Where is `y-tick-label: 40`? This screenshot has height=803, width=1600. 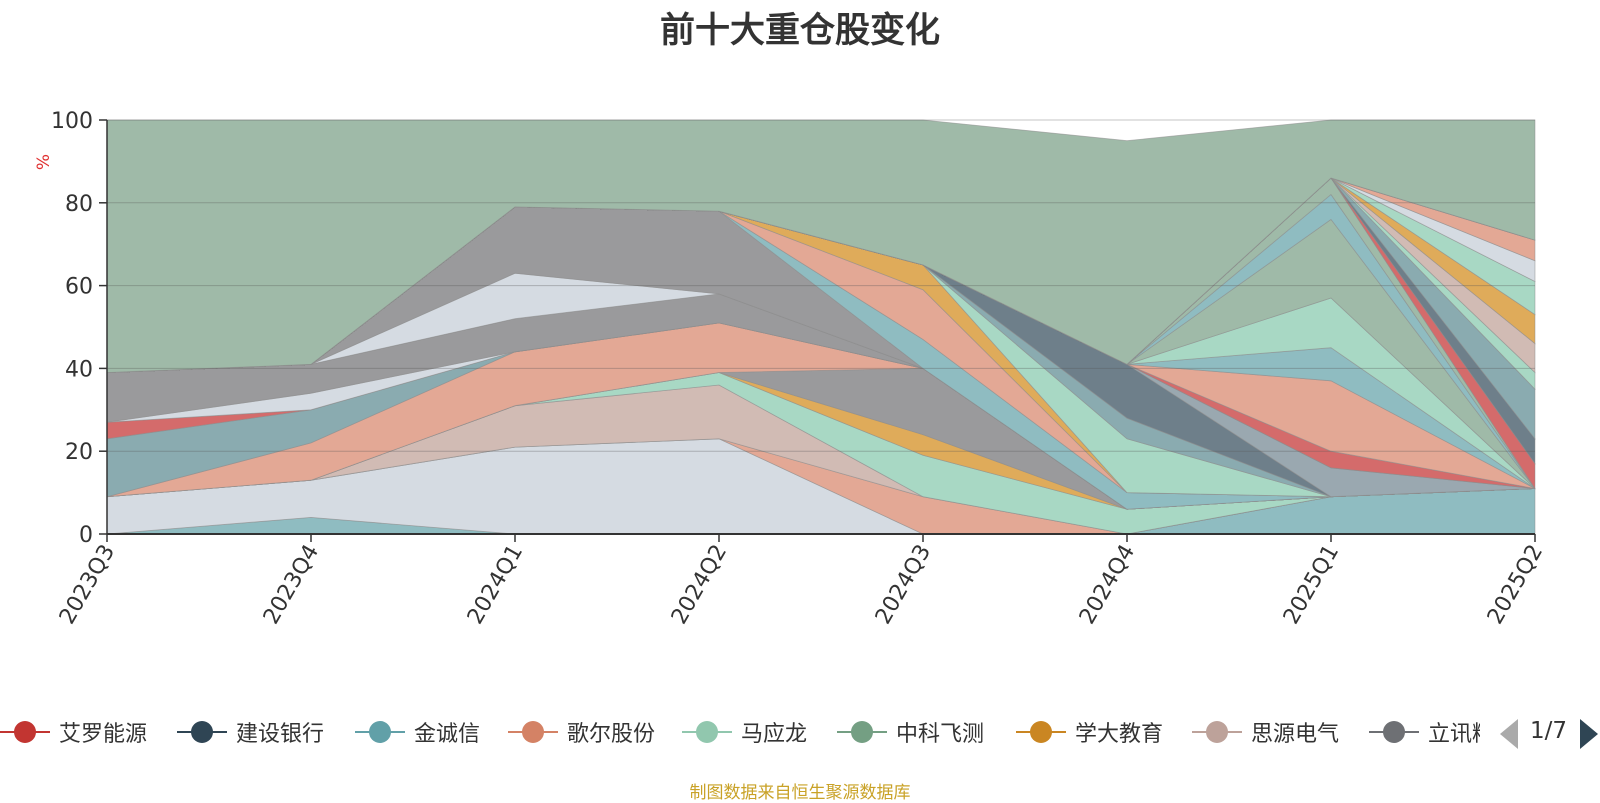 y-tick-label: 40 is located at coordinates (79, 369).